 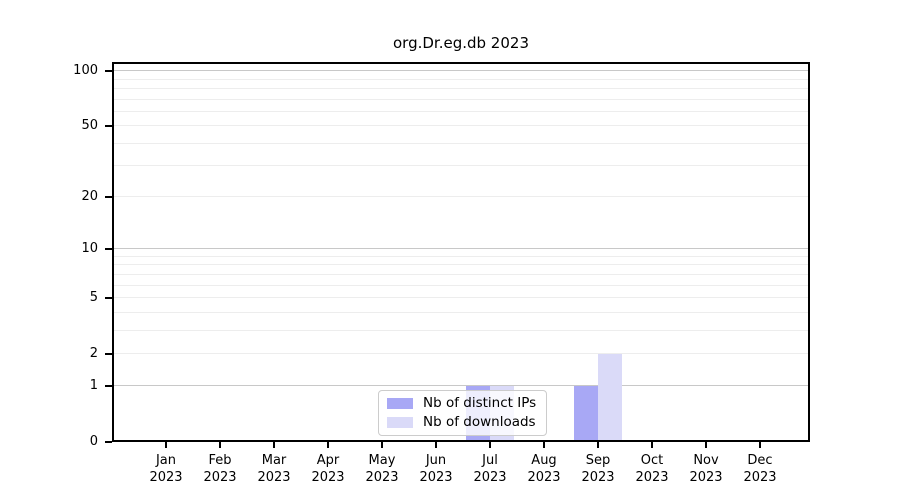 I want to click on x-tick-month: Aug, so click(x=544, y=460).